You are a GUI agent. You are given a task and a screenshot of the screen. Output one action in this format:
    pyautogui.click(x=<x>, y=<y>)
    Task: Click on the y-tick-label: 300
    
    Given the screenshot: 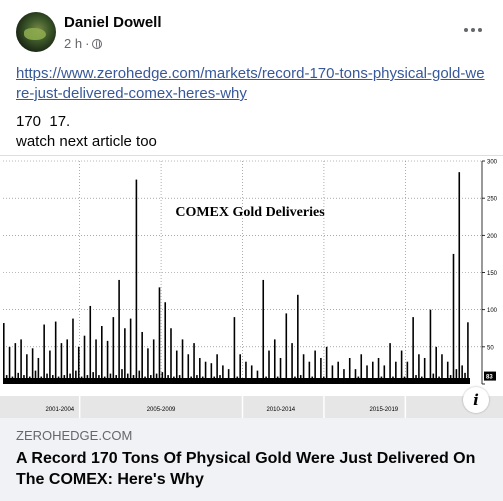 What is the action you would take?
    pyautogui.click(x=492, y=163)
    